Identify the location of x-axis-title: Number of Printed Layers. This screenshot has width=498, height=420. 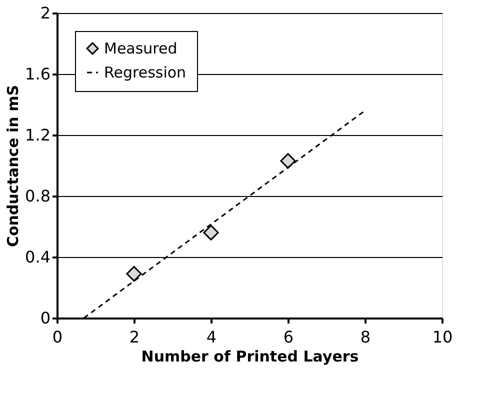
(250, 357).